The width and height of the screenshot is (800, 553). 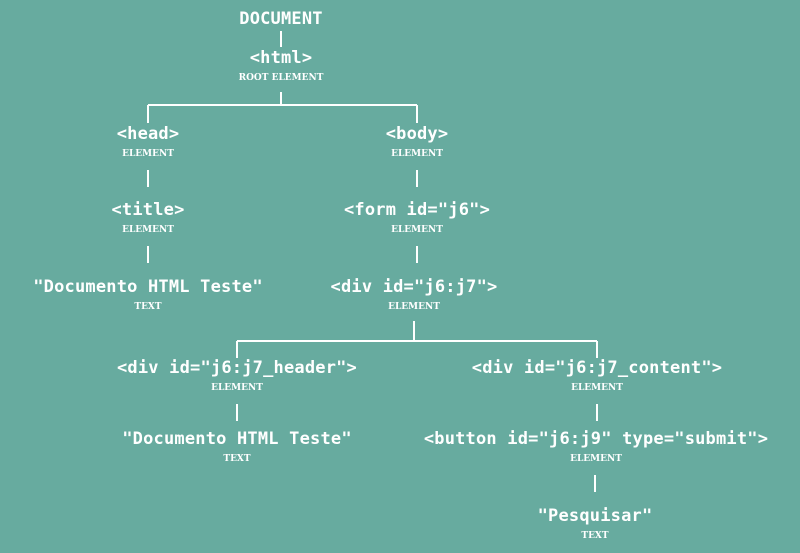 I want to click on node-div-j7: <div id="j6:j7"> ELEMENT, so click(x=414, y=294).